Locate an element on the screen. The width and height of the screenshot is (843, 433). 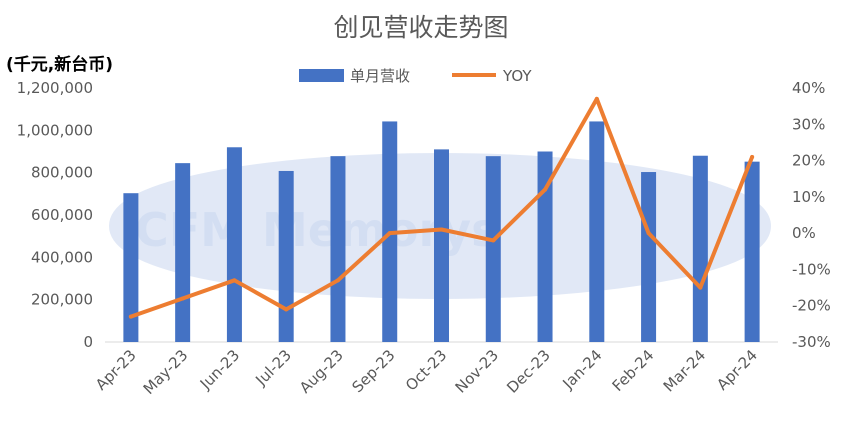
left-tick-label: 1,200,000 is located at coordinates (55, 88).